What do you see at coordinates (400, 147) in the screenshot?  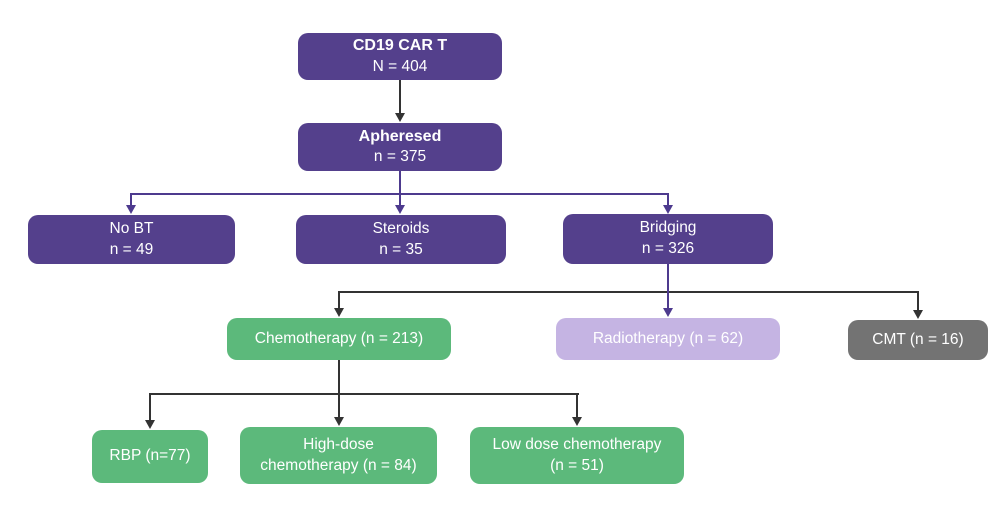 I see `node-apheresed: Apheresed n = 375` at bounding box center [400, 147].